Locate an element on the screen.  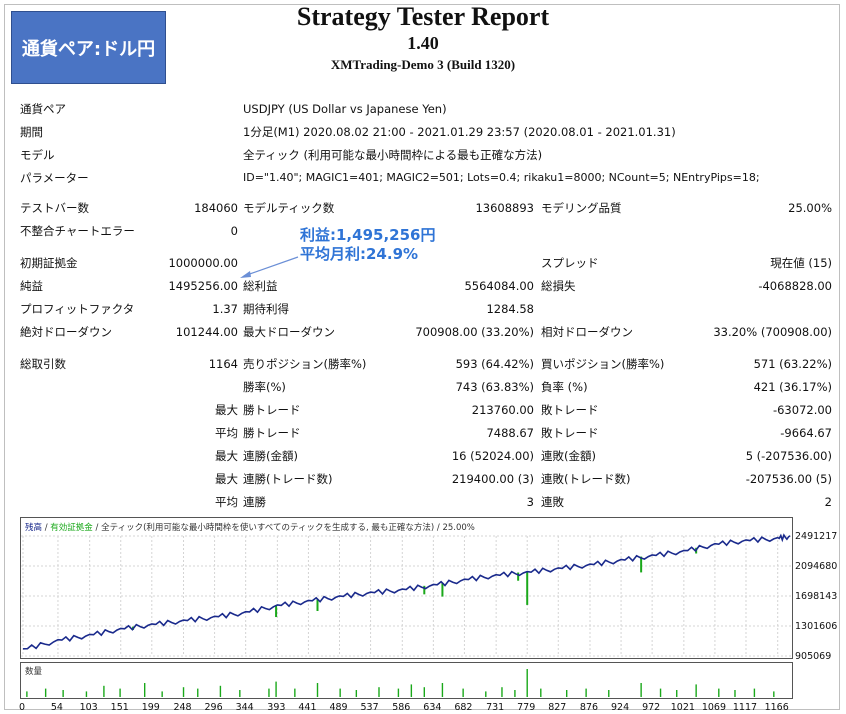
consec-loss-amt-value: 5 (-207536.00) is located at coordinates (788, 456).